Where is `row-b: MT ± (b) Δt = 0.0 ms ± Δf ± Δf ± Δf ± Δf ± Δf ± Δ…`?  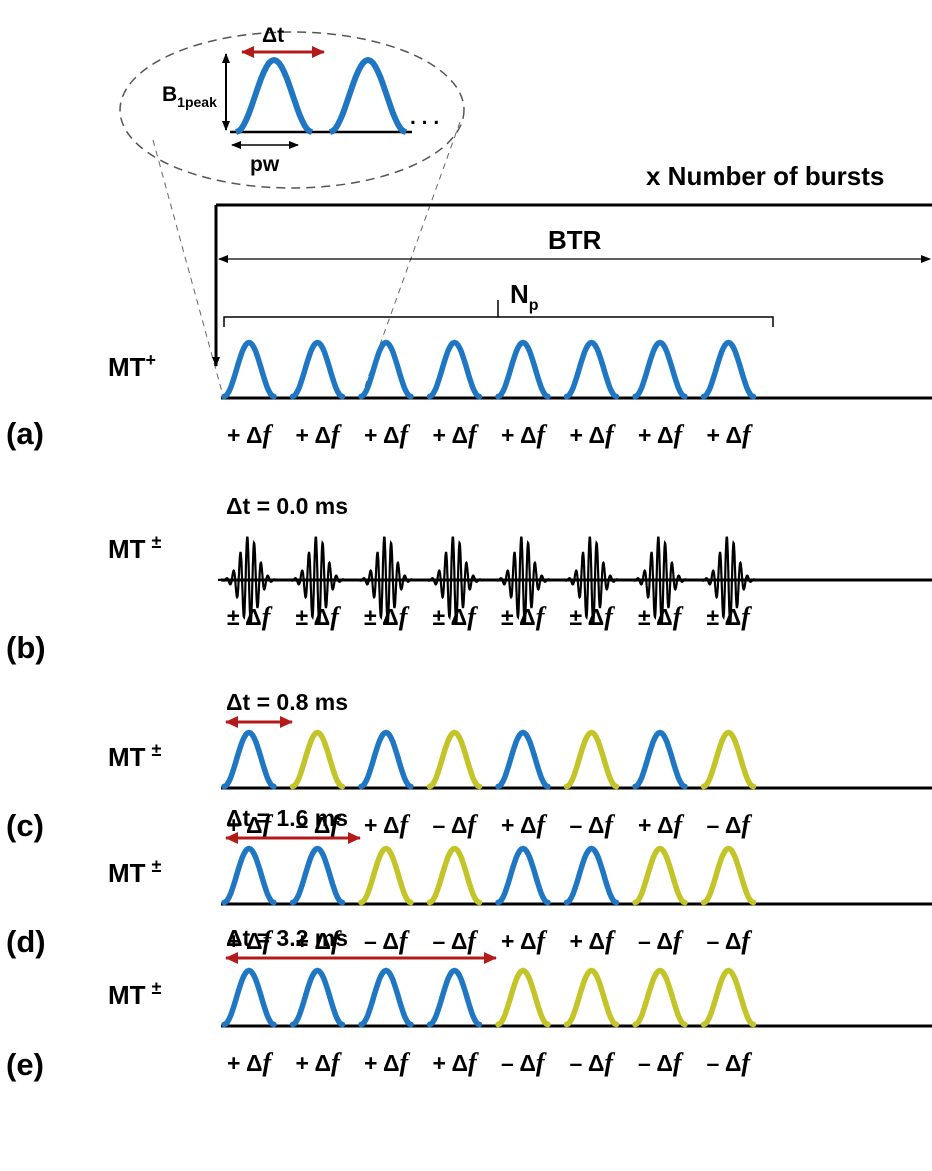
row-b: MT ± (b) Δt = 0.0 ms ± Δf ± Δf ± Δf ± Δf ± Δf ± Δ… is located at coordinates (469, 579).